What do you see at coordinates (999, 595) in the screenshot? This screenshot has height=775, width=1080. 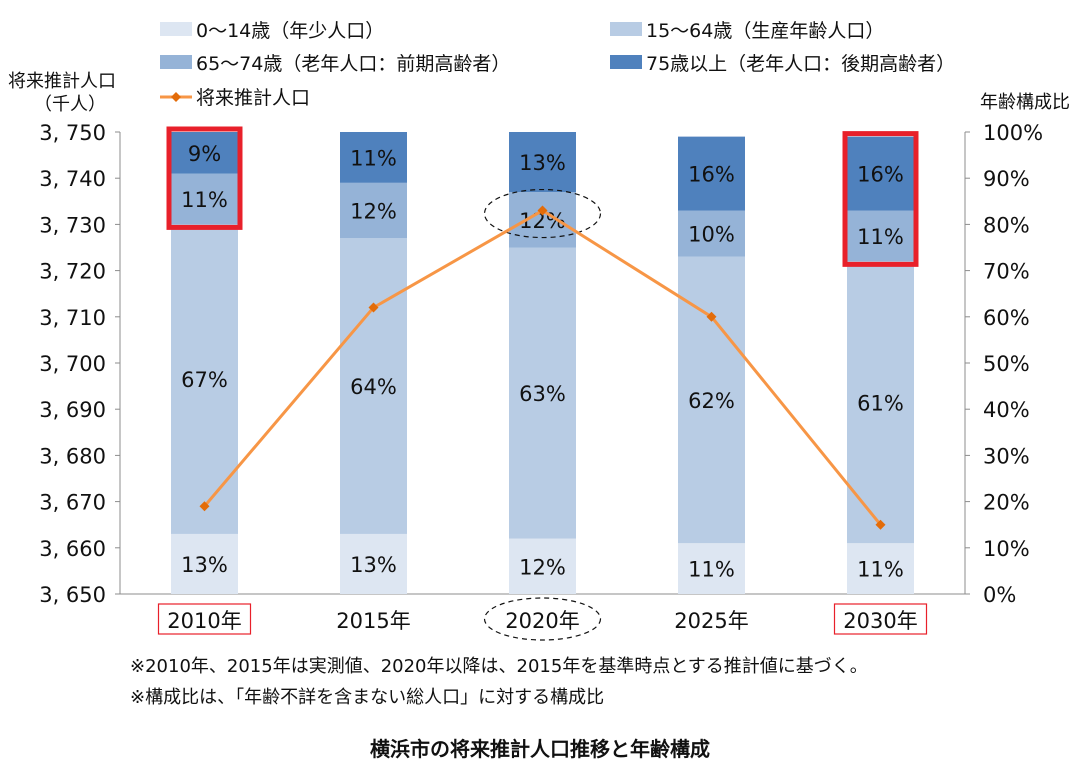 I see `right-tick-label: 0%` at bounding box center [999, 595].